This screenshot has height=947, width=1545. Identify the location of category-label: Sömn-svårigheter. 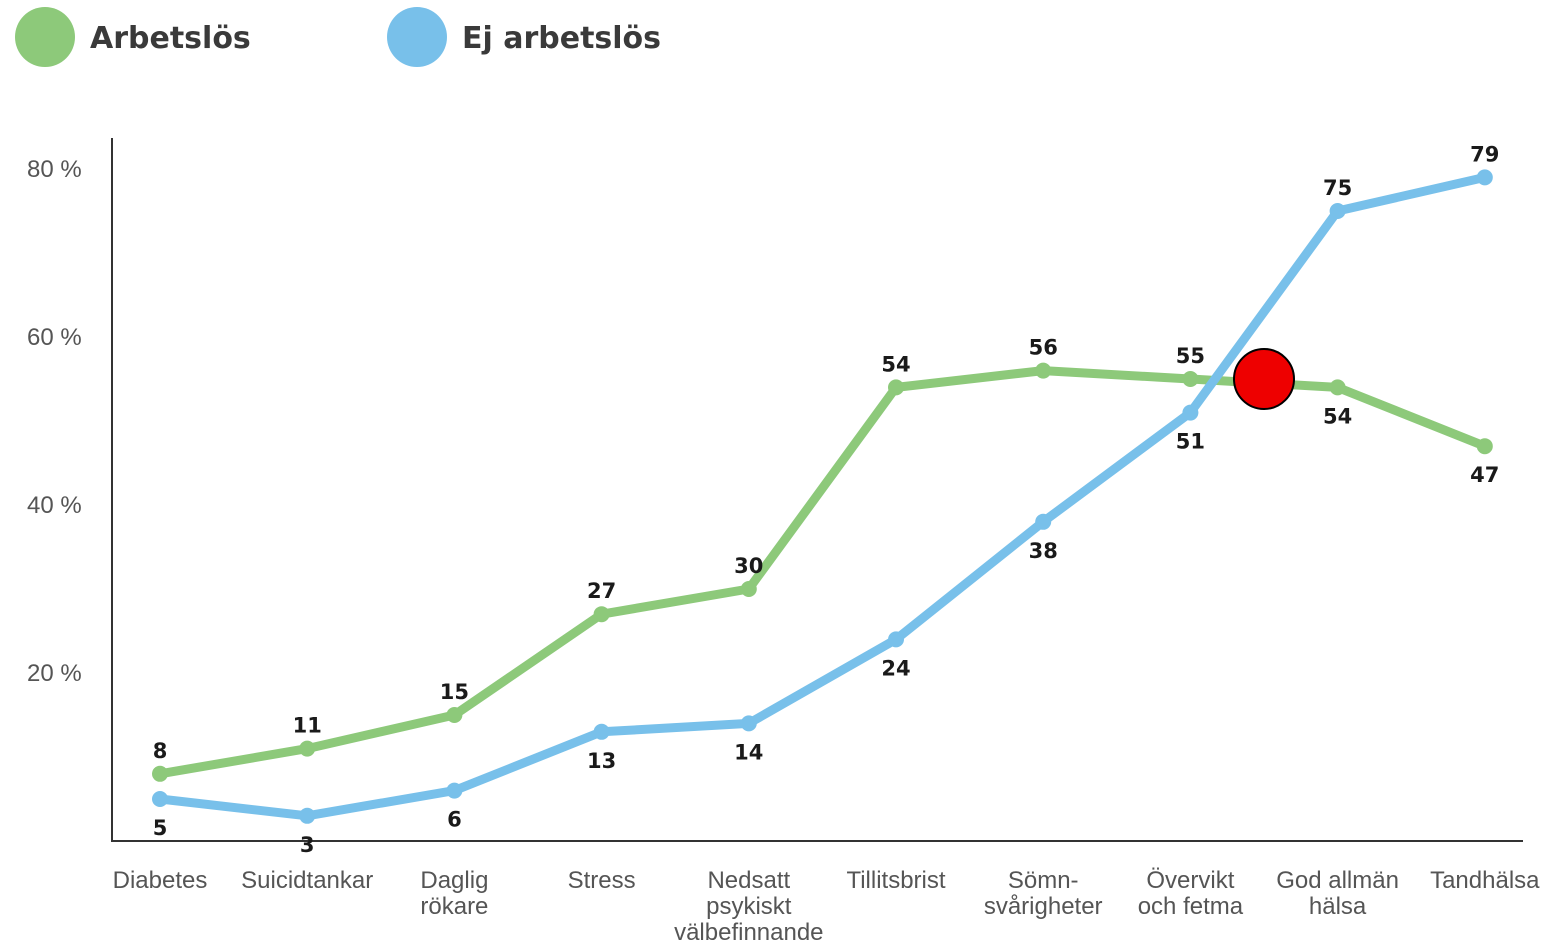
(1043, 893).